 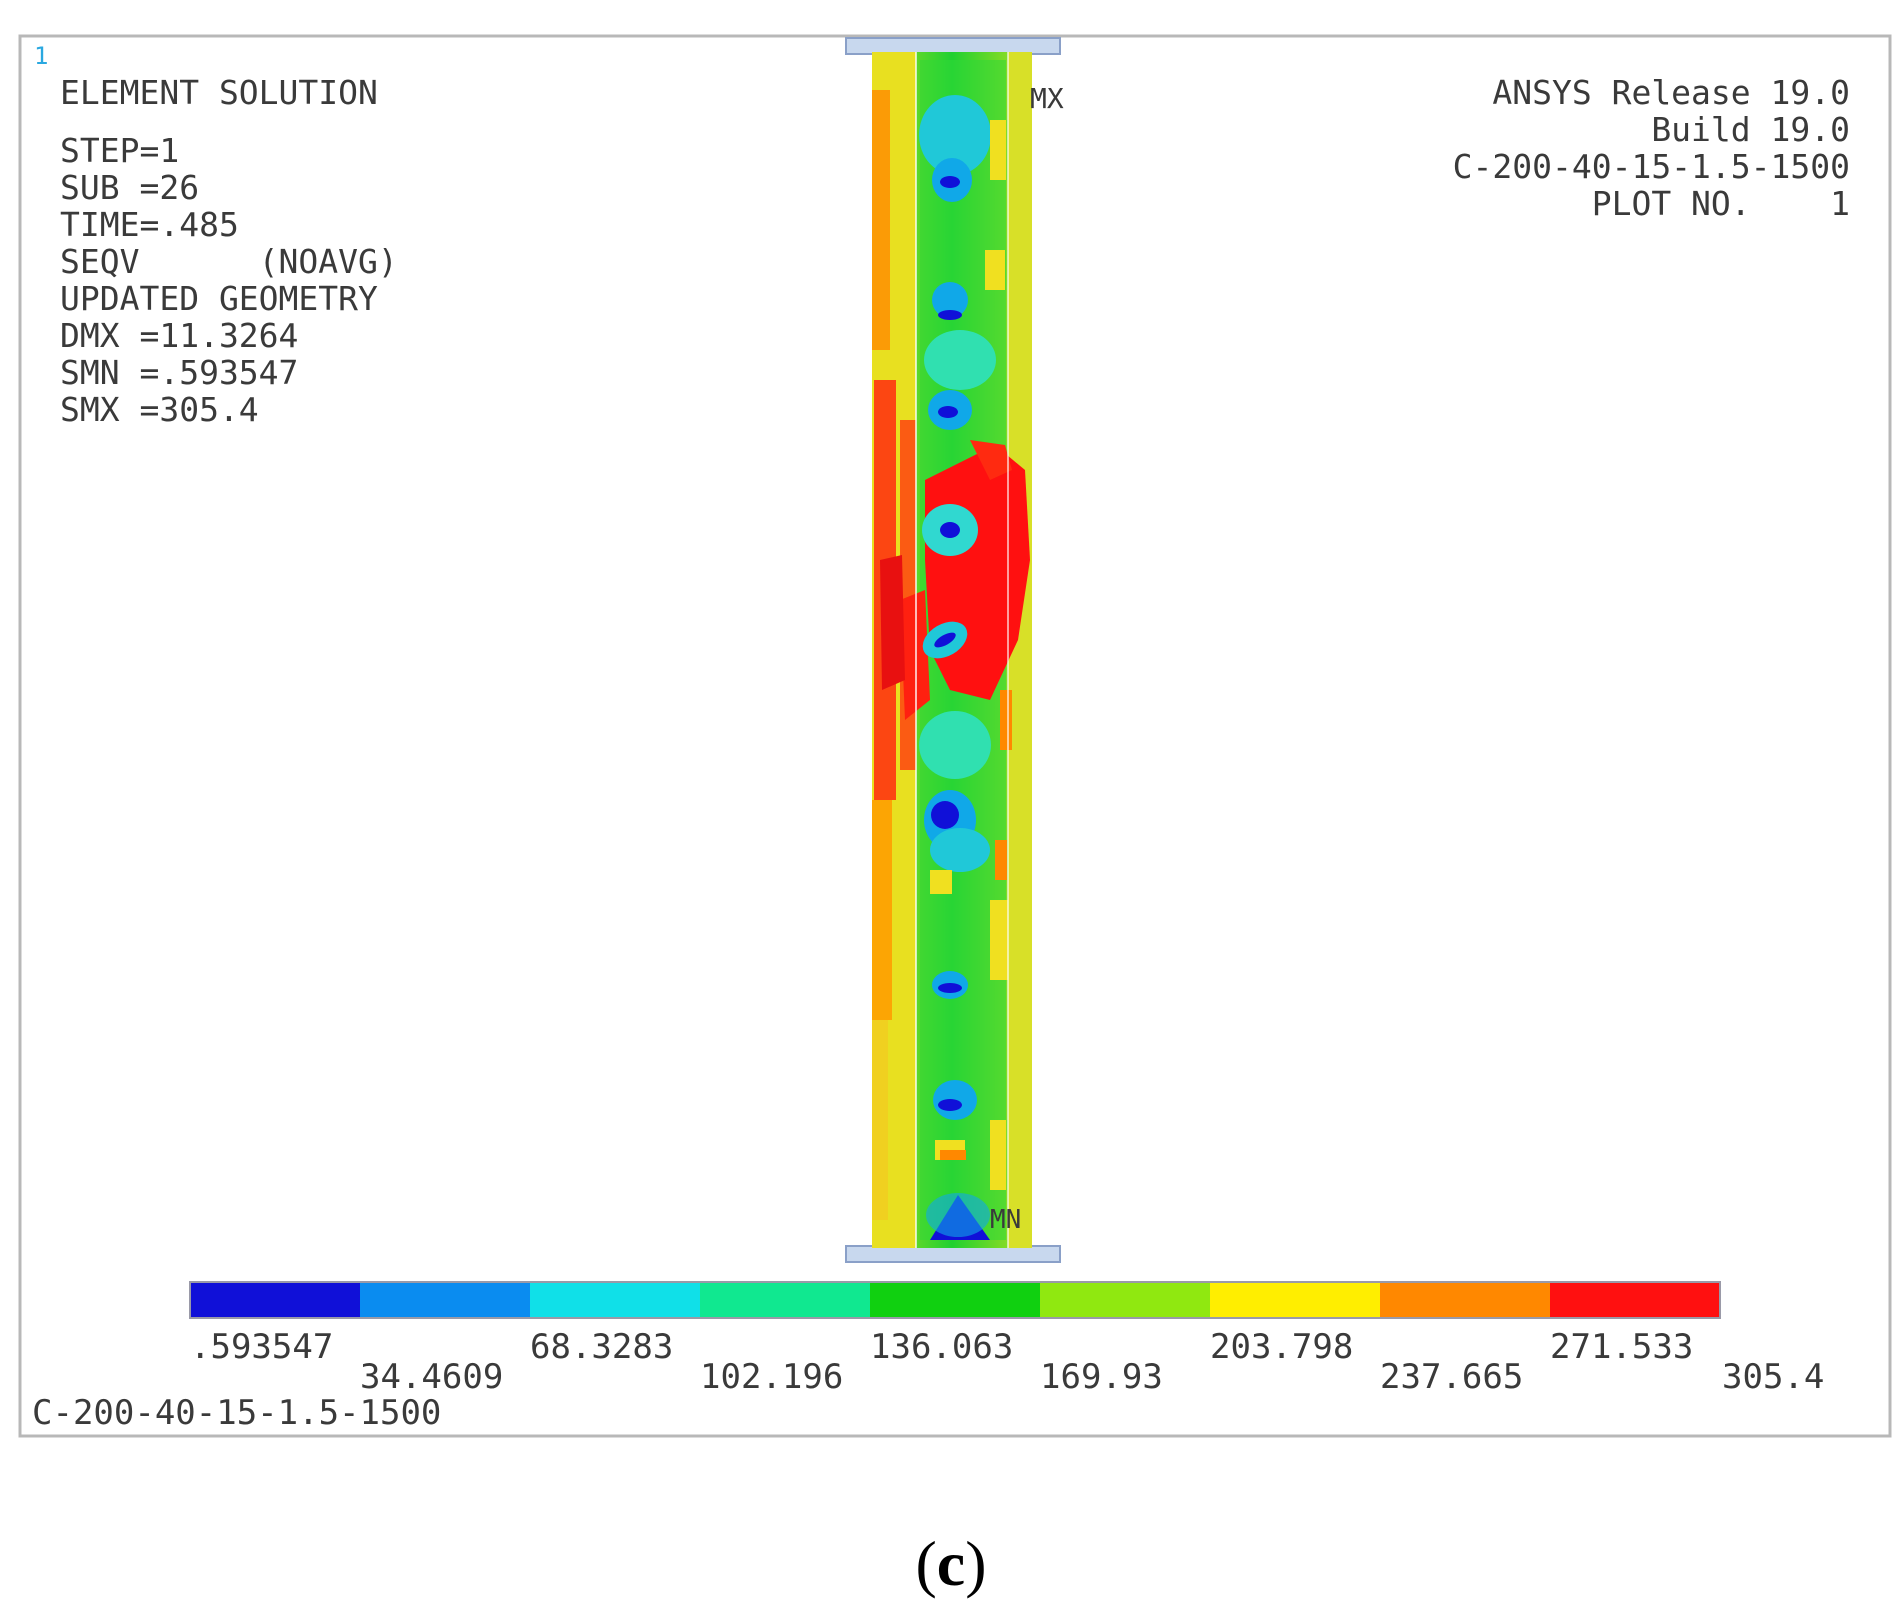 What do you see at coordinates (1047, 98) in the screenshot?
I see `mx-label: MX` at bounding box center [1047, 98].